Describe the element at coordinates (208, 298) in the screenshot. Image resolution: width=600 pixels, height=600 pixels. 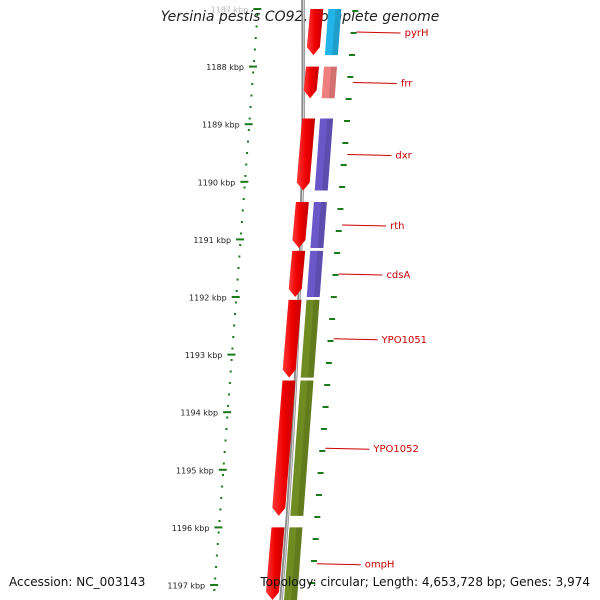
I see `kbp-tick-label: 1192 kbp` at that location.